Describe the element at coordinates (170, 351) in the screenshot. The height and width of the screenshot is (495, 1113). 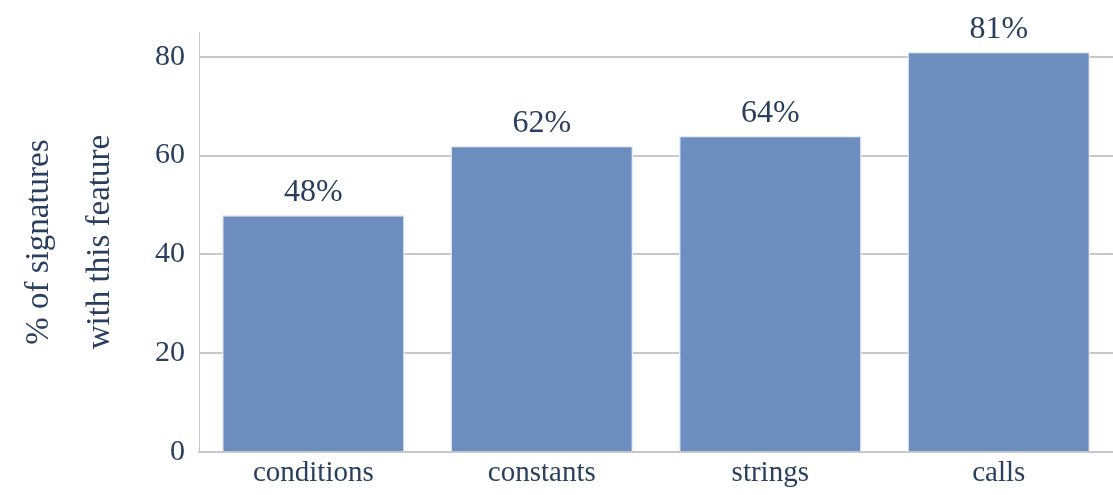
I see `y-tick-label: 20` at that location.